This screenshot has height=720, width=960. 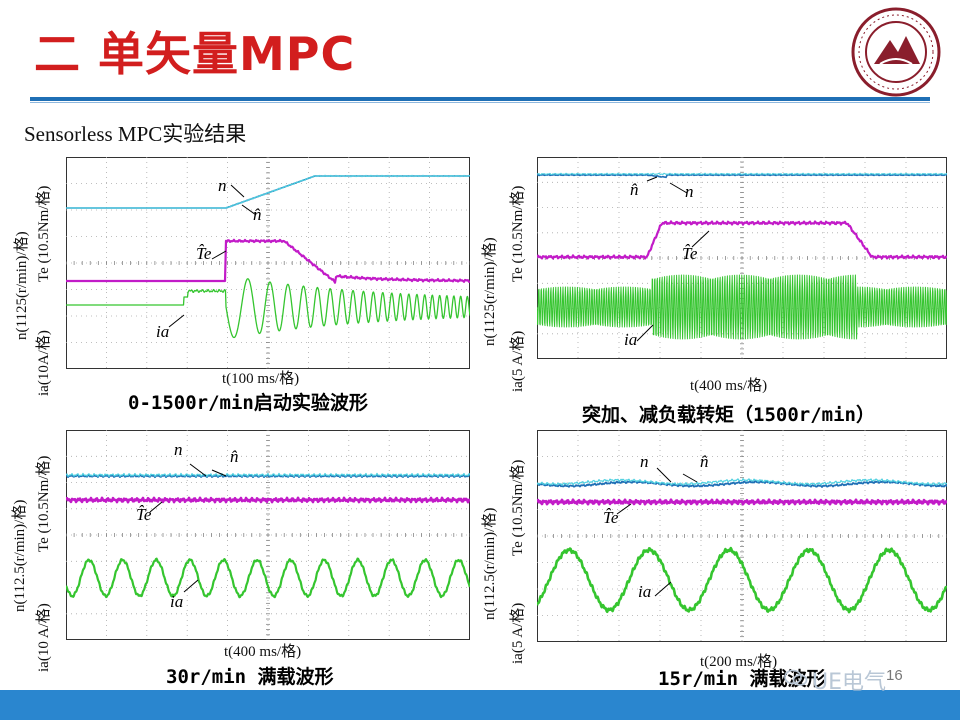 What do you see at coordinates (261, 379) in the screenshot?
I see `x-label-time: t(100 ms/格)` at bounding box center [261, 379].